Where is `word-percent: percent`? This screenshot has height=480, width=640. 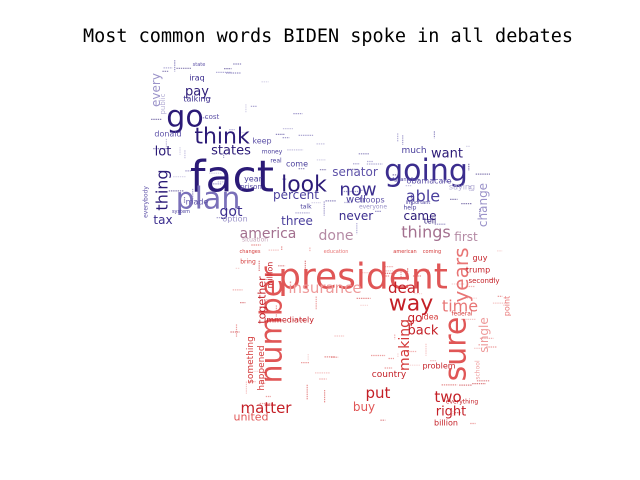
word-percent: percent is located at coordinates (296, 195).